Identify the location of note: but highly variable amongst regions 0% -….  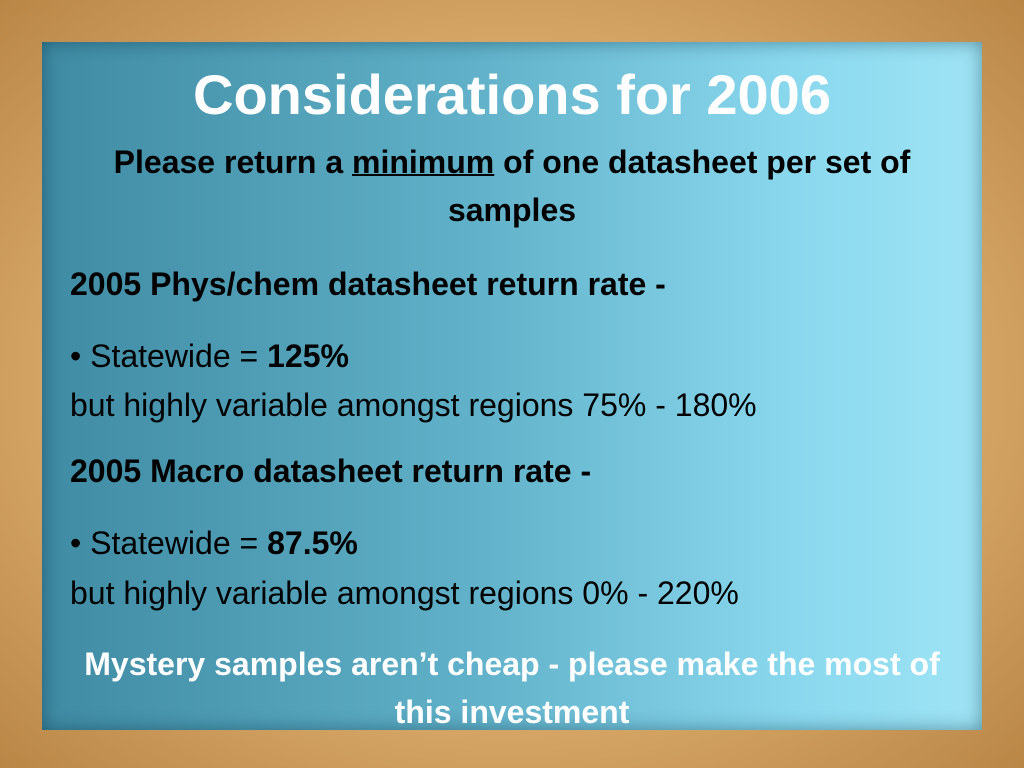
(404, 593).